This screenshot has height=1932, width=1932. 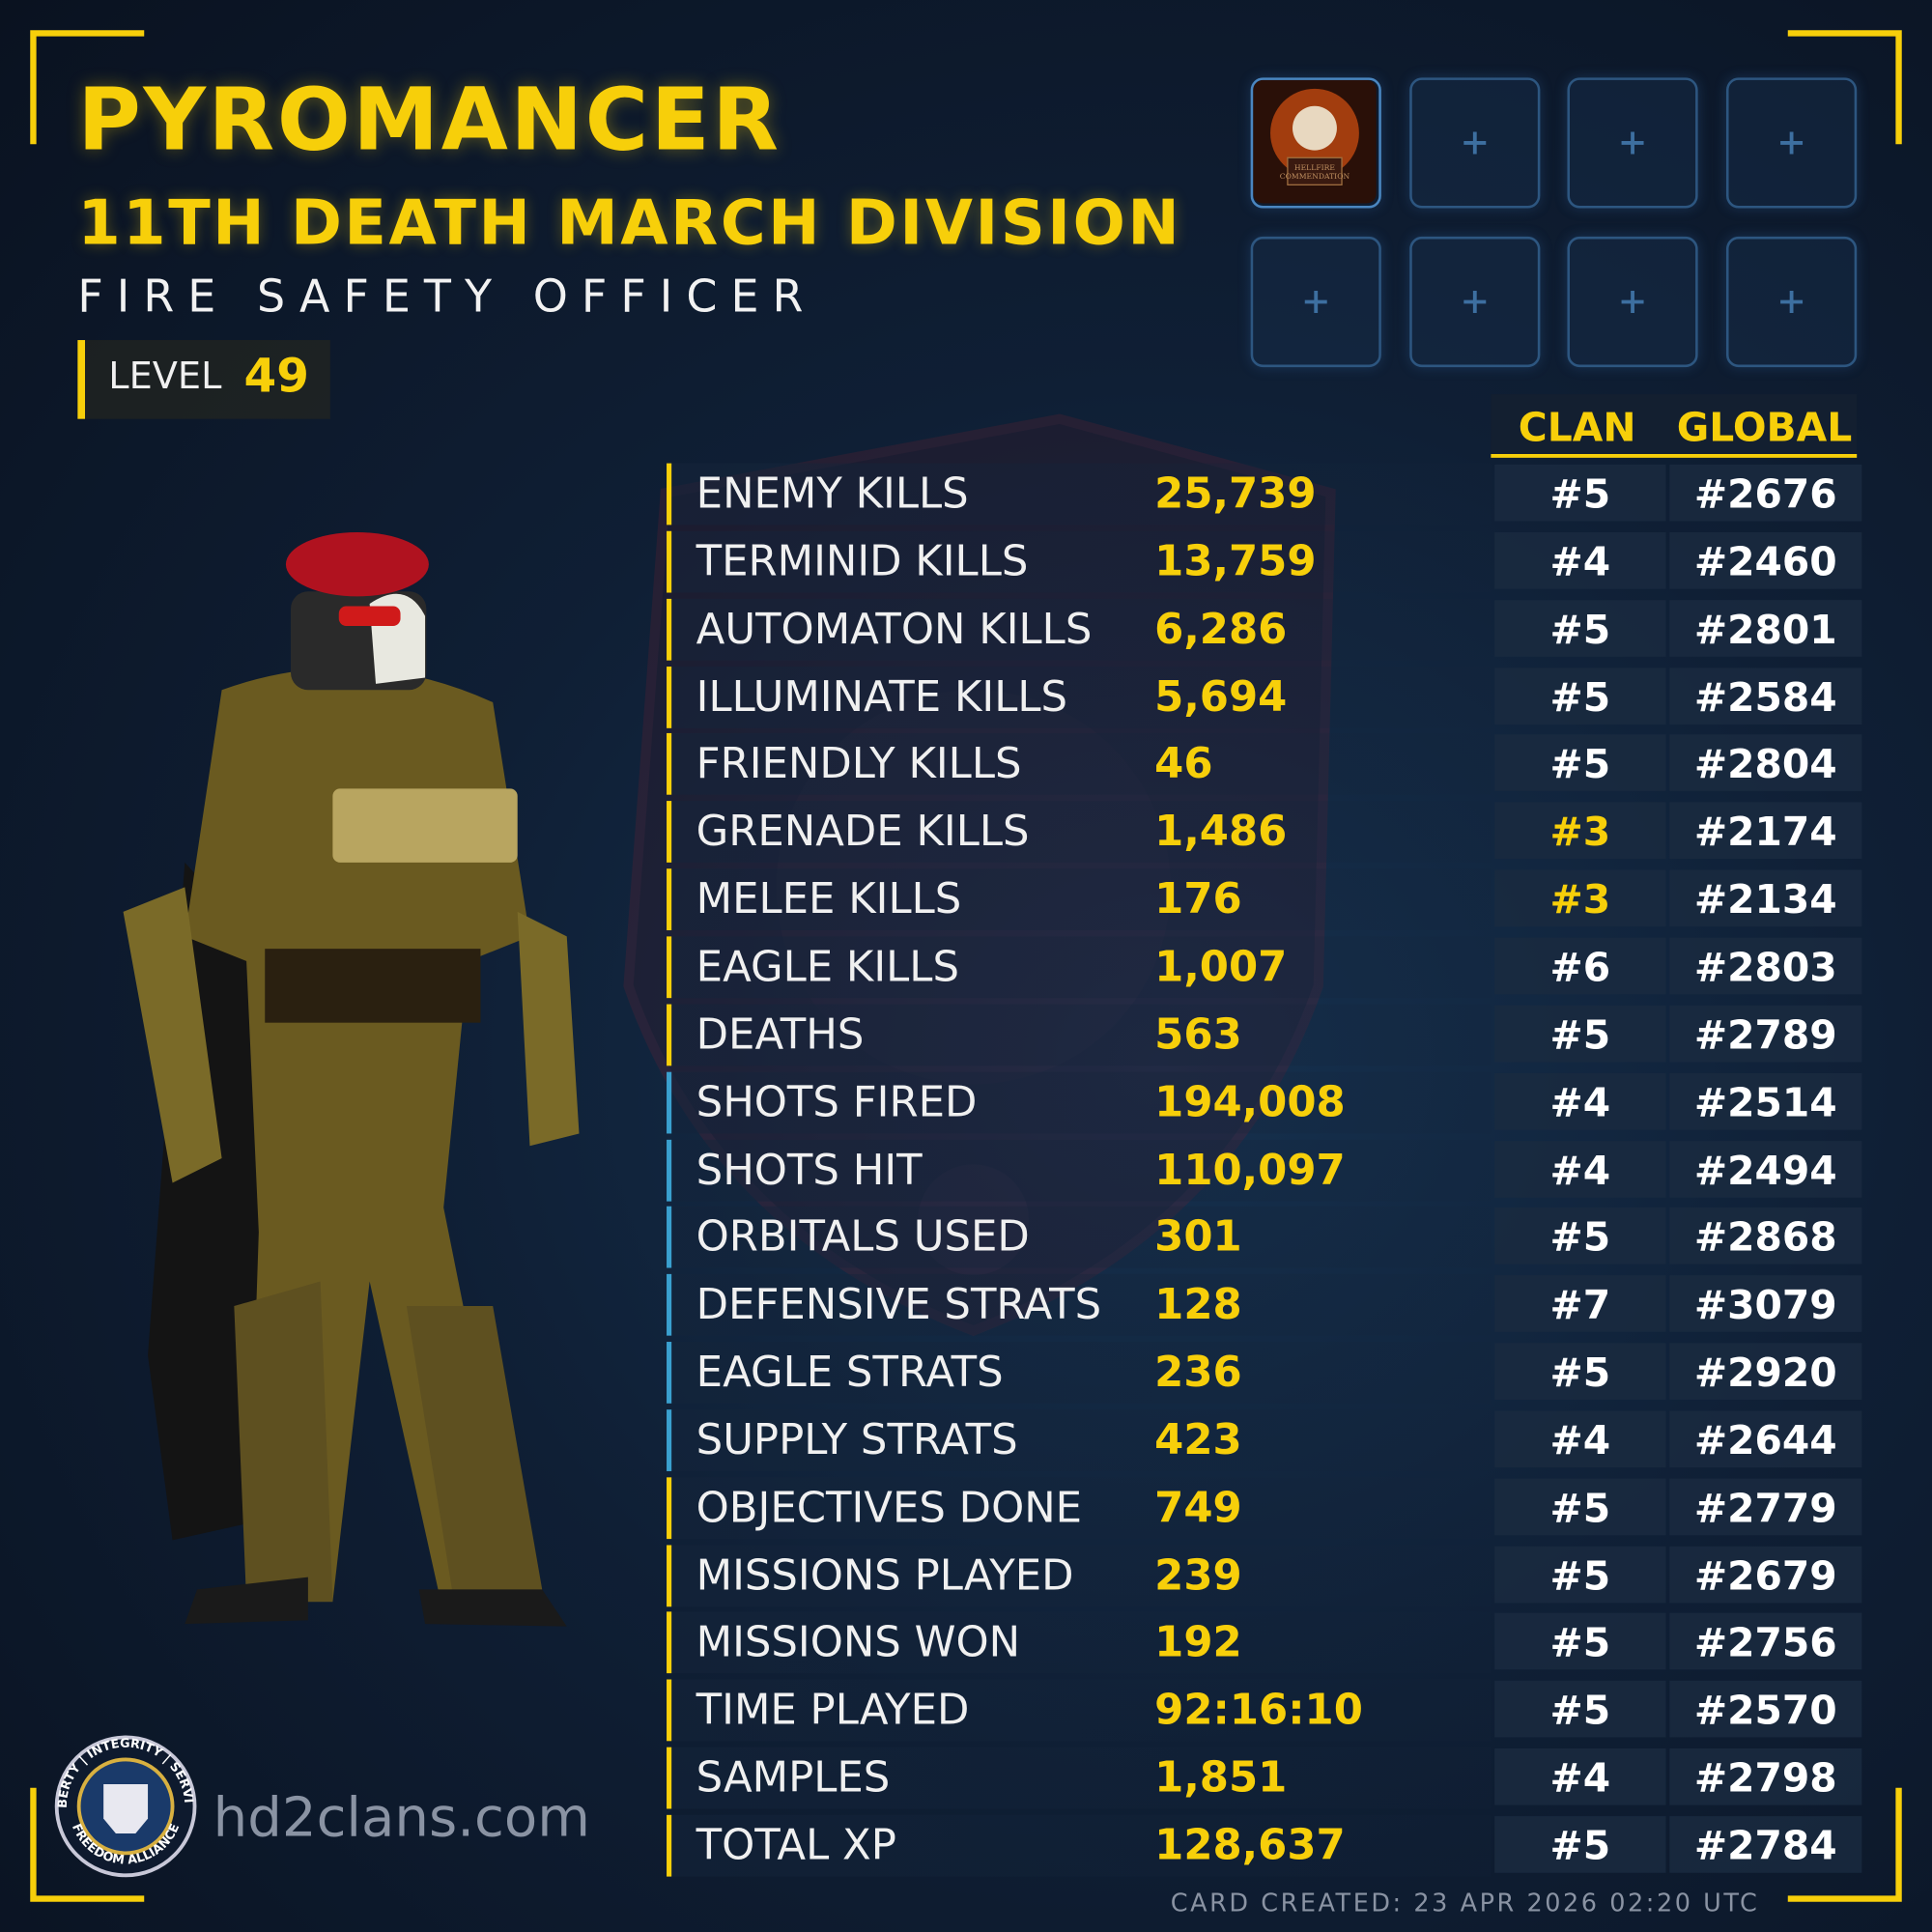 What do you see at coordinates (1198, 1440) in the screenshot?
I see `stat-value: 423` at bounding box center [1198, 1440].